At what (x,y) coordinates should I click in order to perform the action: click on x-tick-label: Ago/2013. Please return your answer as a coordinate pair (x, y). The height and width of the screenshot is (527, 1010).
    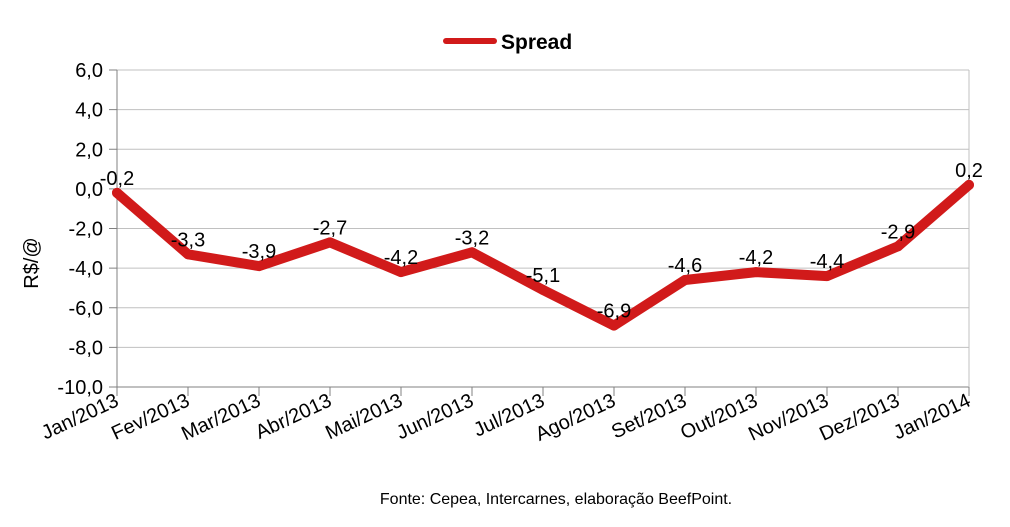
    Looking at the image, I should click on (575, 418).